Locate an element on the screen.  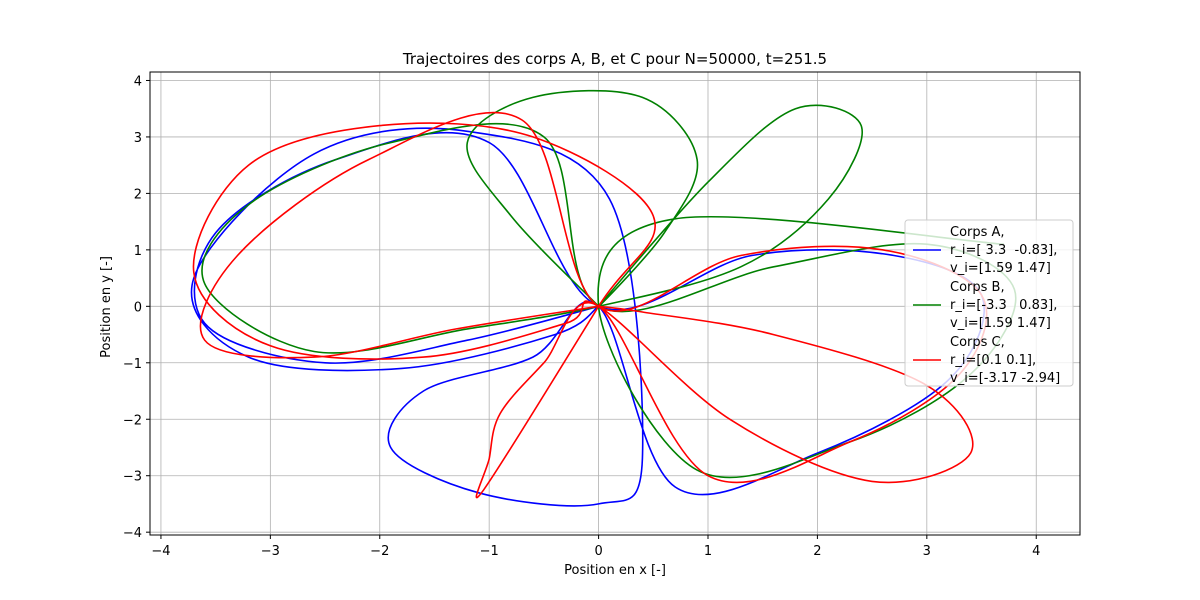
legend-entry-text: Corps A, is located at coordinates (977, 232).